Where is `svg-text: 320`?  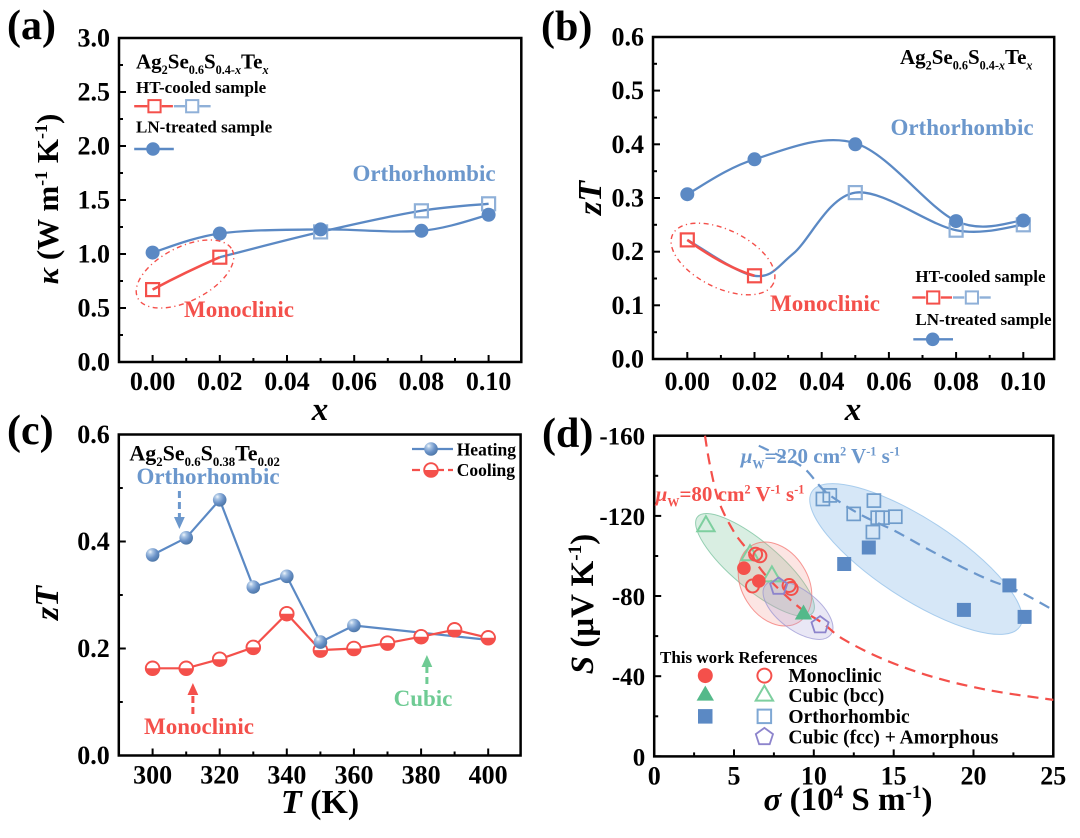
svg-text: 320 is located at coordinates (219, 775).